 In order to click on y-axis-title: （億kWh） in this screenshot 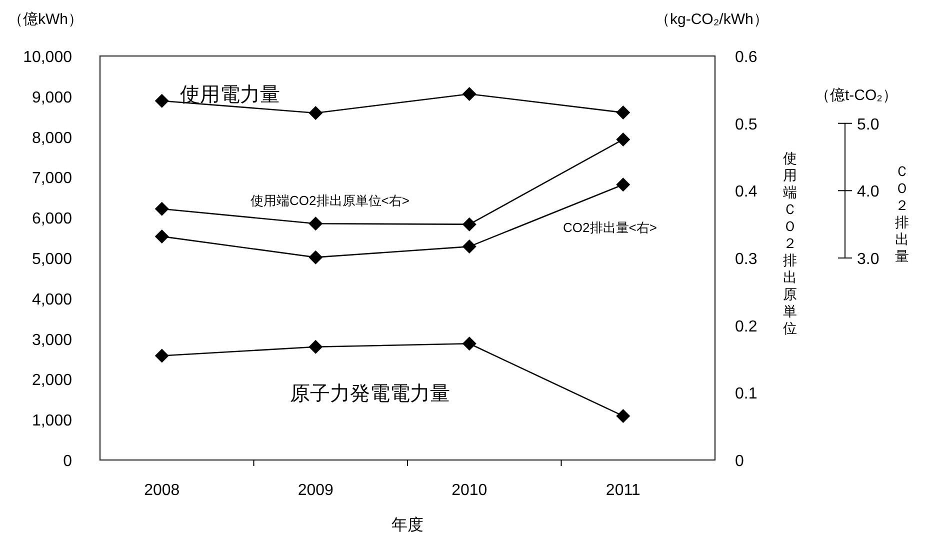, I will do `click(45, 19)`.